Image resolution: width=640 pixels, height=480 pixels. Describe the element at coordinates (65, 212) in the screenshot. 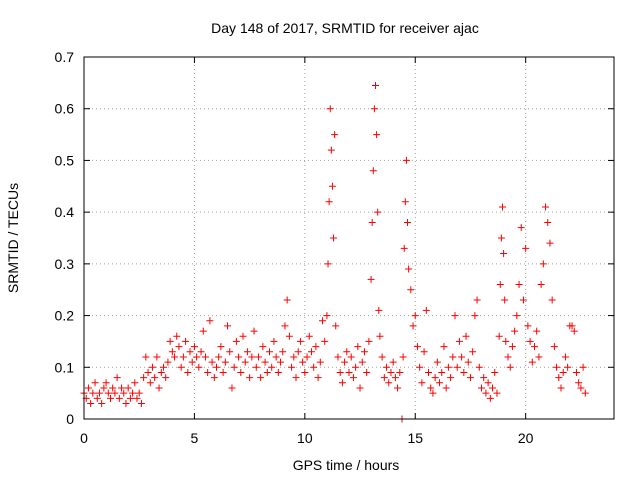

I see `y-tick-label: 0.4` at that location.